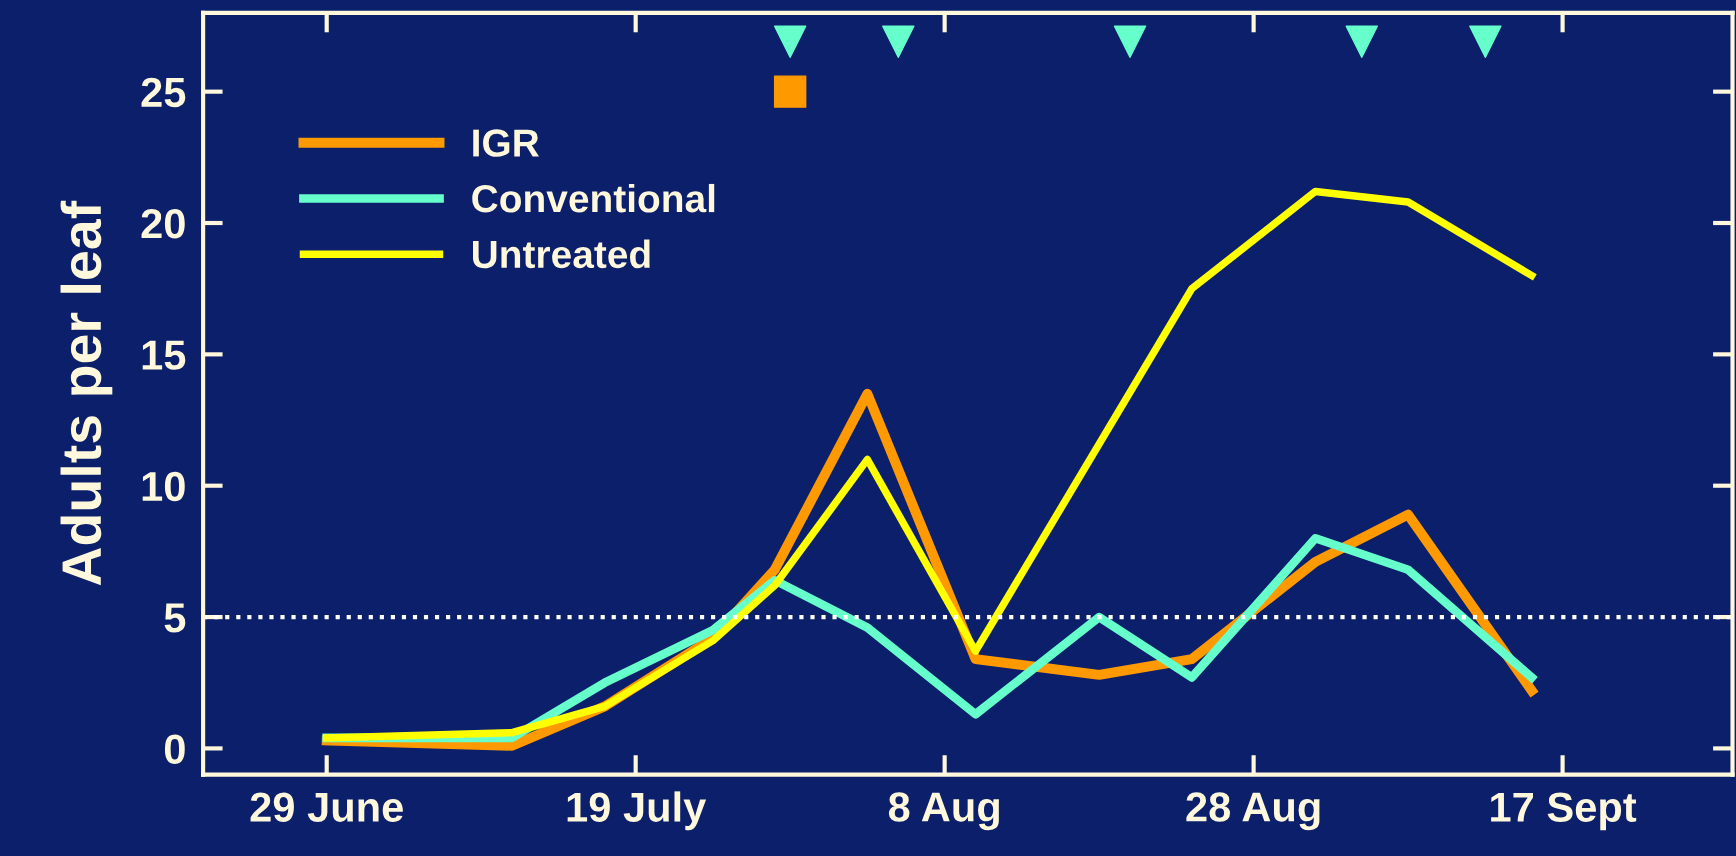  Describe the element at coordinates (326, 807) in the screenshot. I see `x-tick-label: 29 June` at that location.